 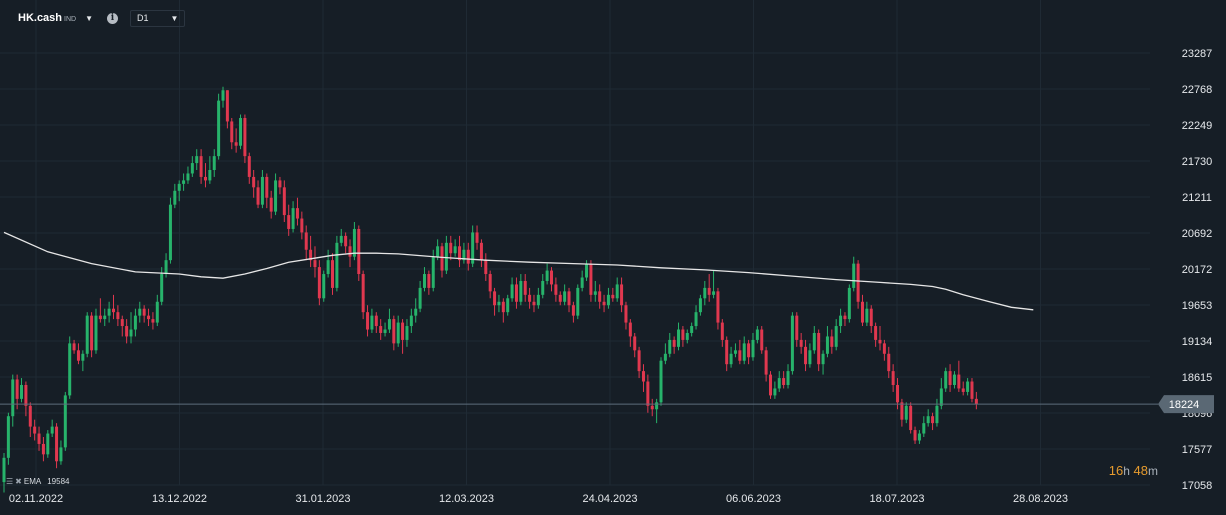 What do you see at coordinates (158, 18) in the screenshot?
I see `timeframe-selector: D1 ▼` at bounding box center [158, 18].